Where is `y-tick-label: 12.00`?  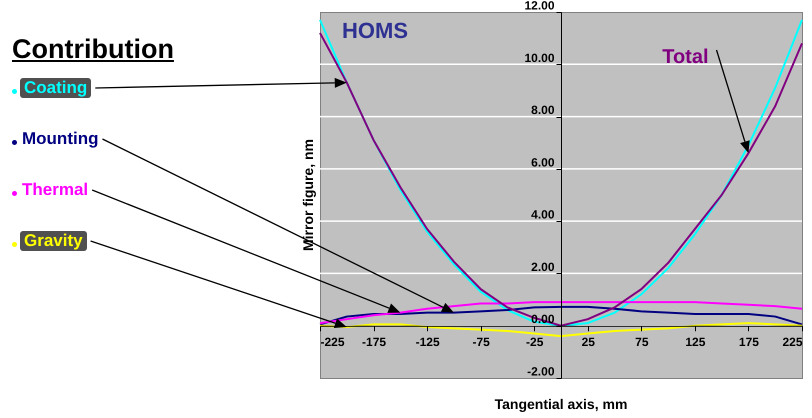 y-tick-label: 12.00 is located at coordinates (539, 6).